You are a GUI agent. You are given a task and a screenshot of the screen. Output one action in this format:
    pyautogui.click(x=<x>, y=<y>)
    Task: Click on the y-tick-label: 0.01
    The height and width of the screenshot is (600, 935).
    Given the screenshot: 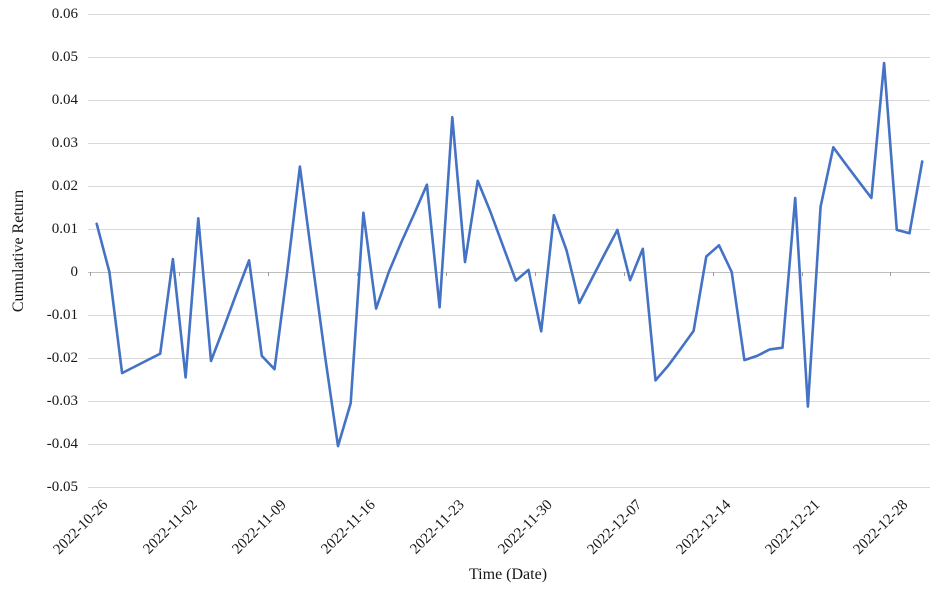 What is the action you would take?
    pyautogui.click(x=64, y=229)
    